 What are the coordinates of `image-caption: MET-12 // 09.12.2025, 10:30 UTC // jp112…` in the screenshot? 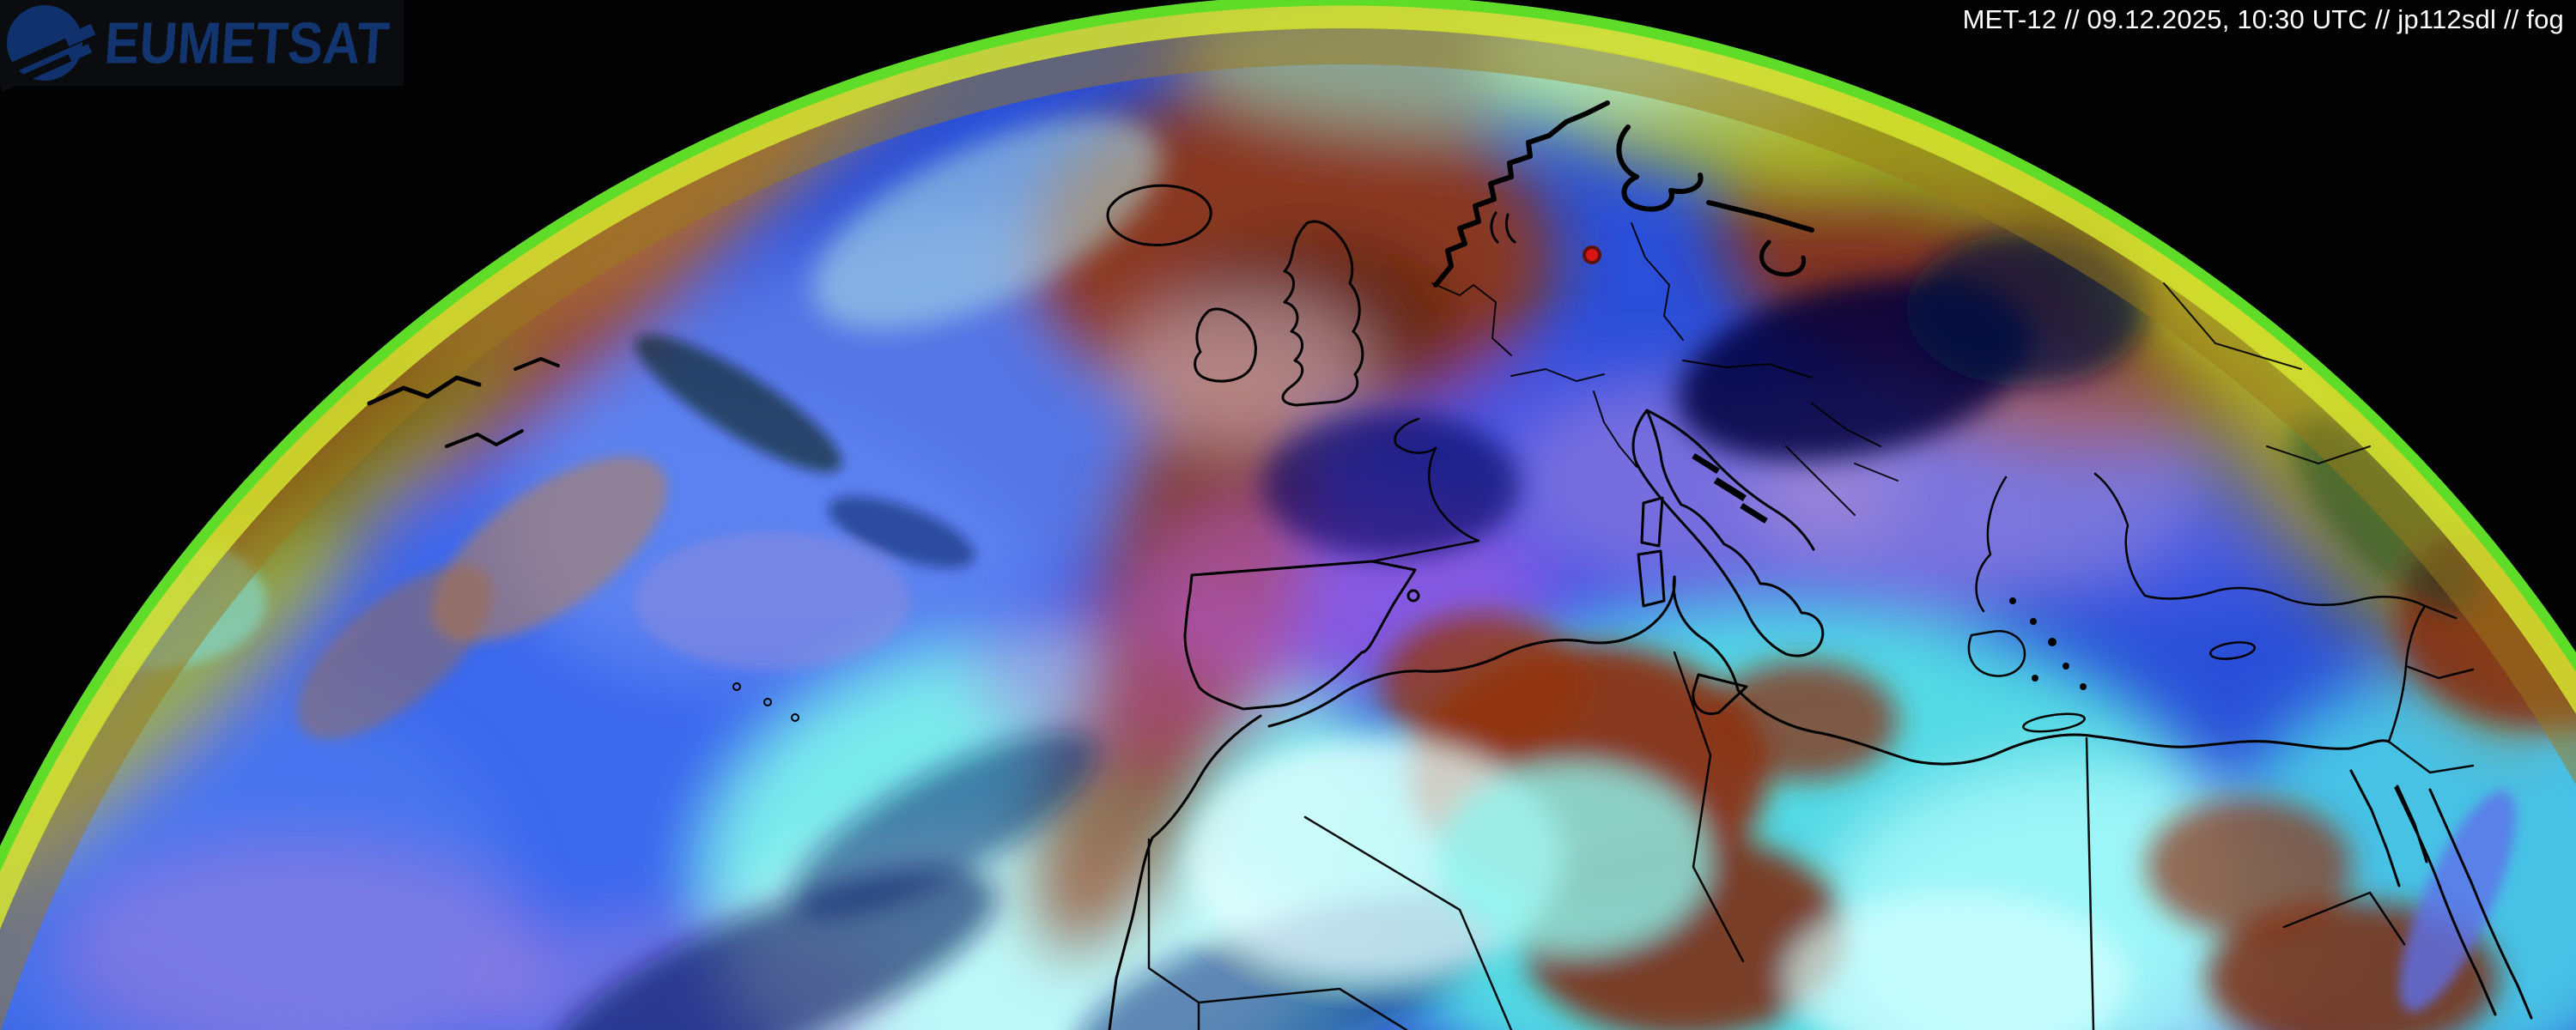 It's located at (2263, 19).